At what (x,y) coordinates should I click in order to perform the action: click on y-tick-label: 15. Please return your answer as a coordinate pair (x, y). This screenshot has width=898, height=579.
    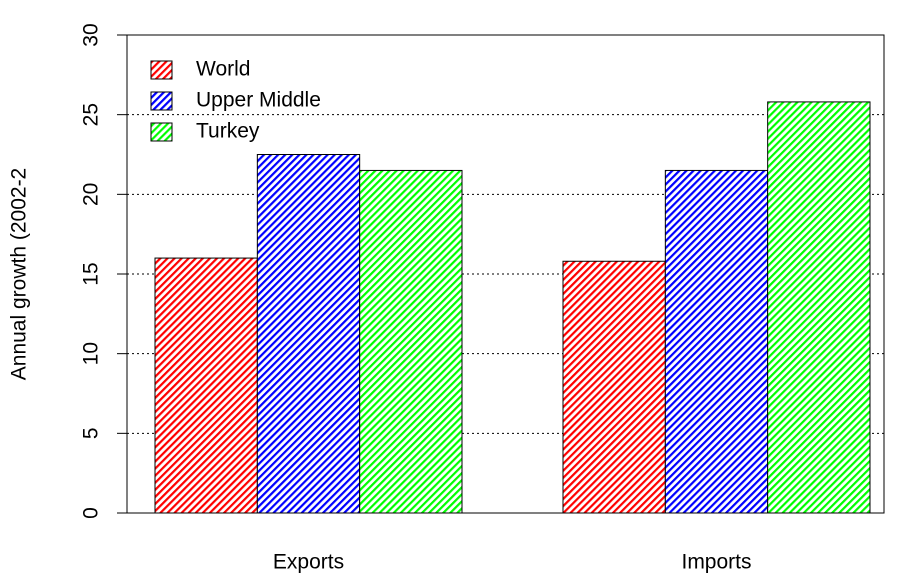
    Looking at the image, I should click on (91, 273).